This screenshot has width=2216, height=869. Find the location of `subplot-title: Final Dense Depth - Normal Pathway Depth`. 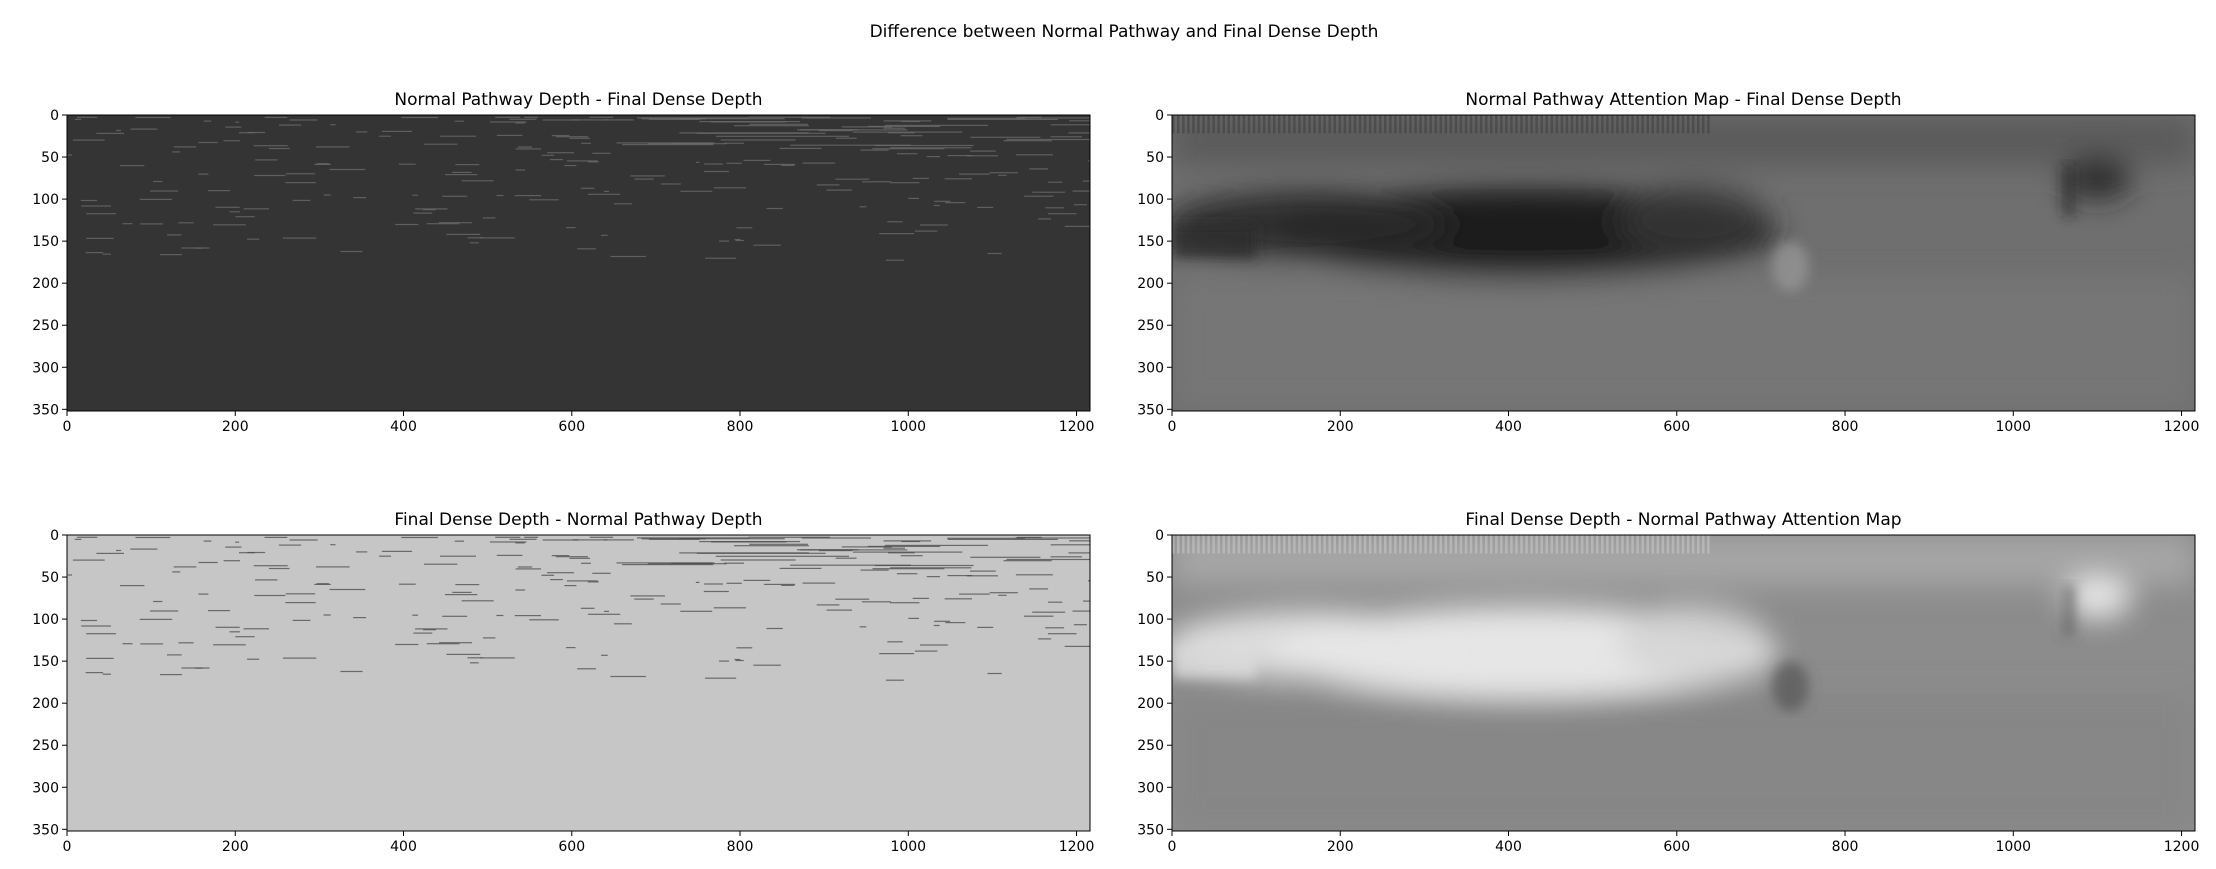

subplot-title: Final Dense Depth - Normal Pathway Depth is located at coordinates (578, 520).